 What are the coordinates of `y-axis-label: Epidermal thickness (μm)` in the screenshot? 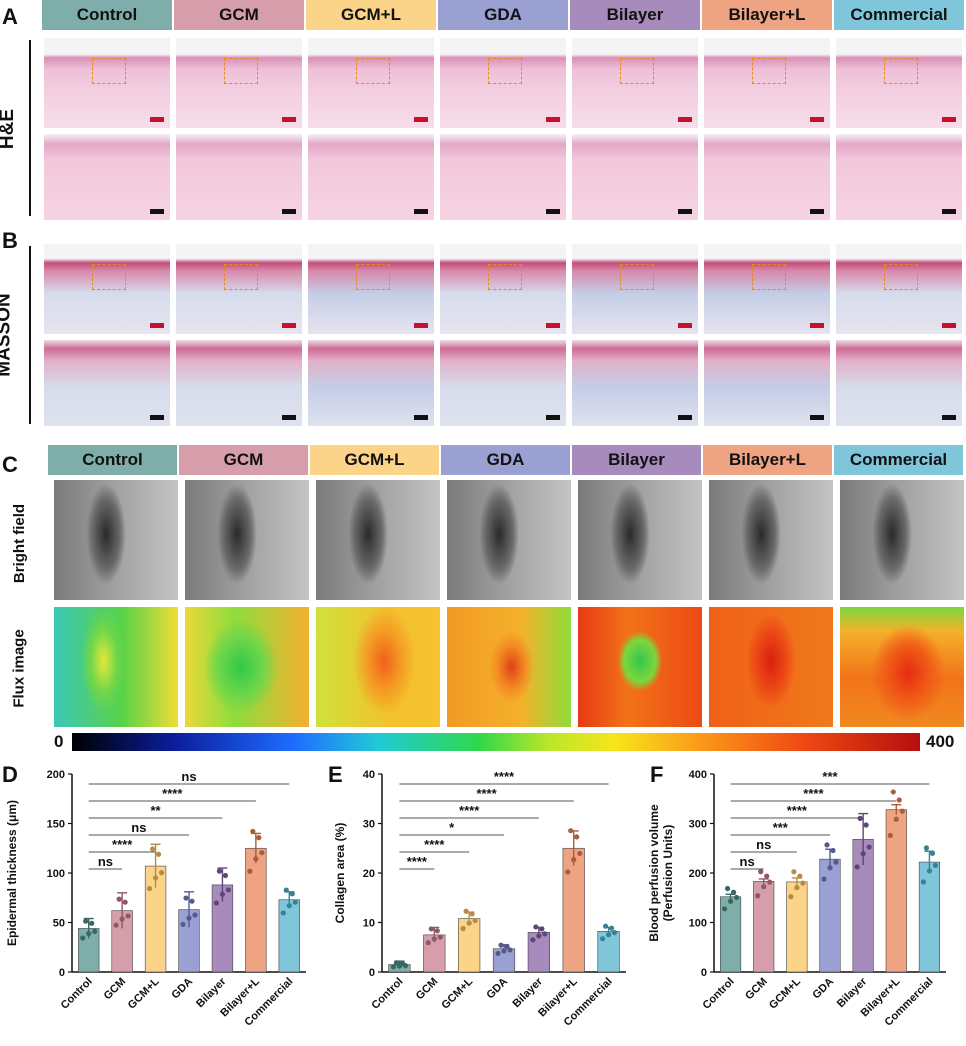 It's located at (12, 873).